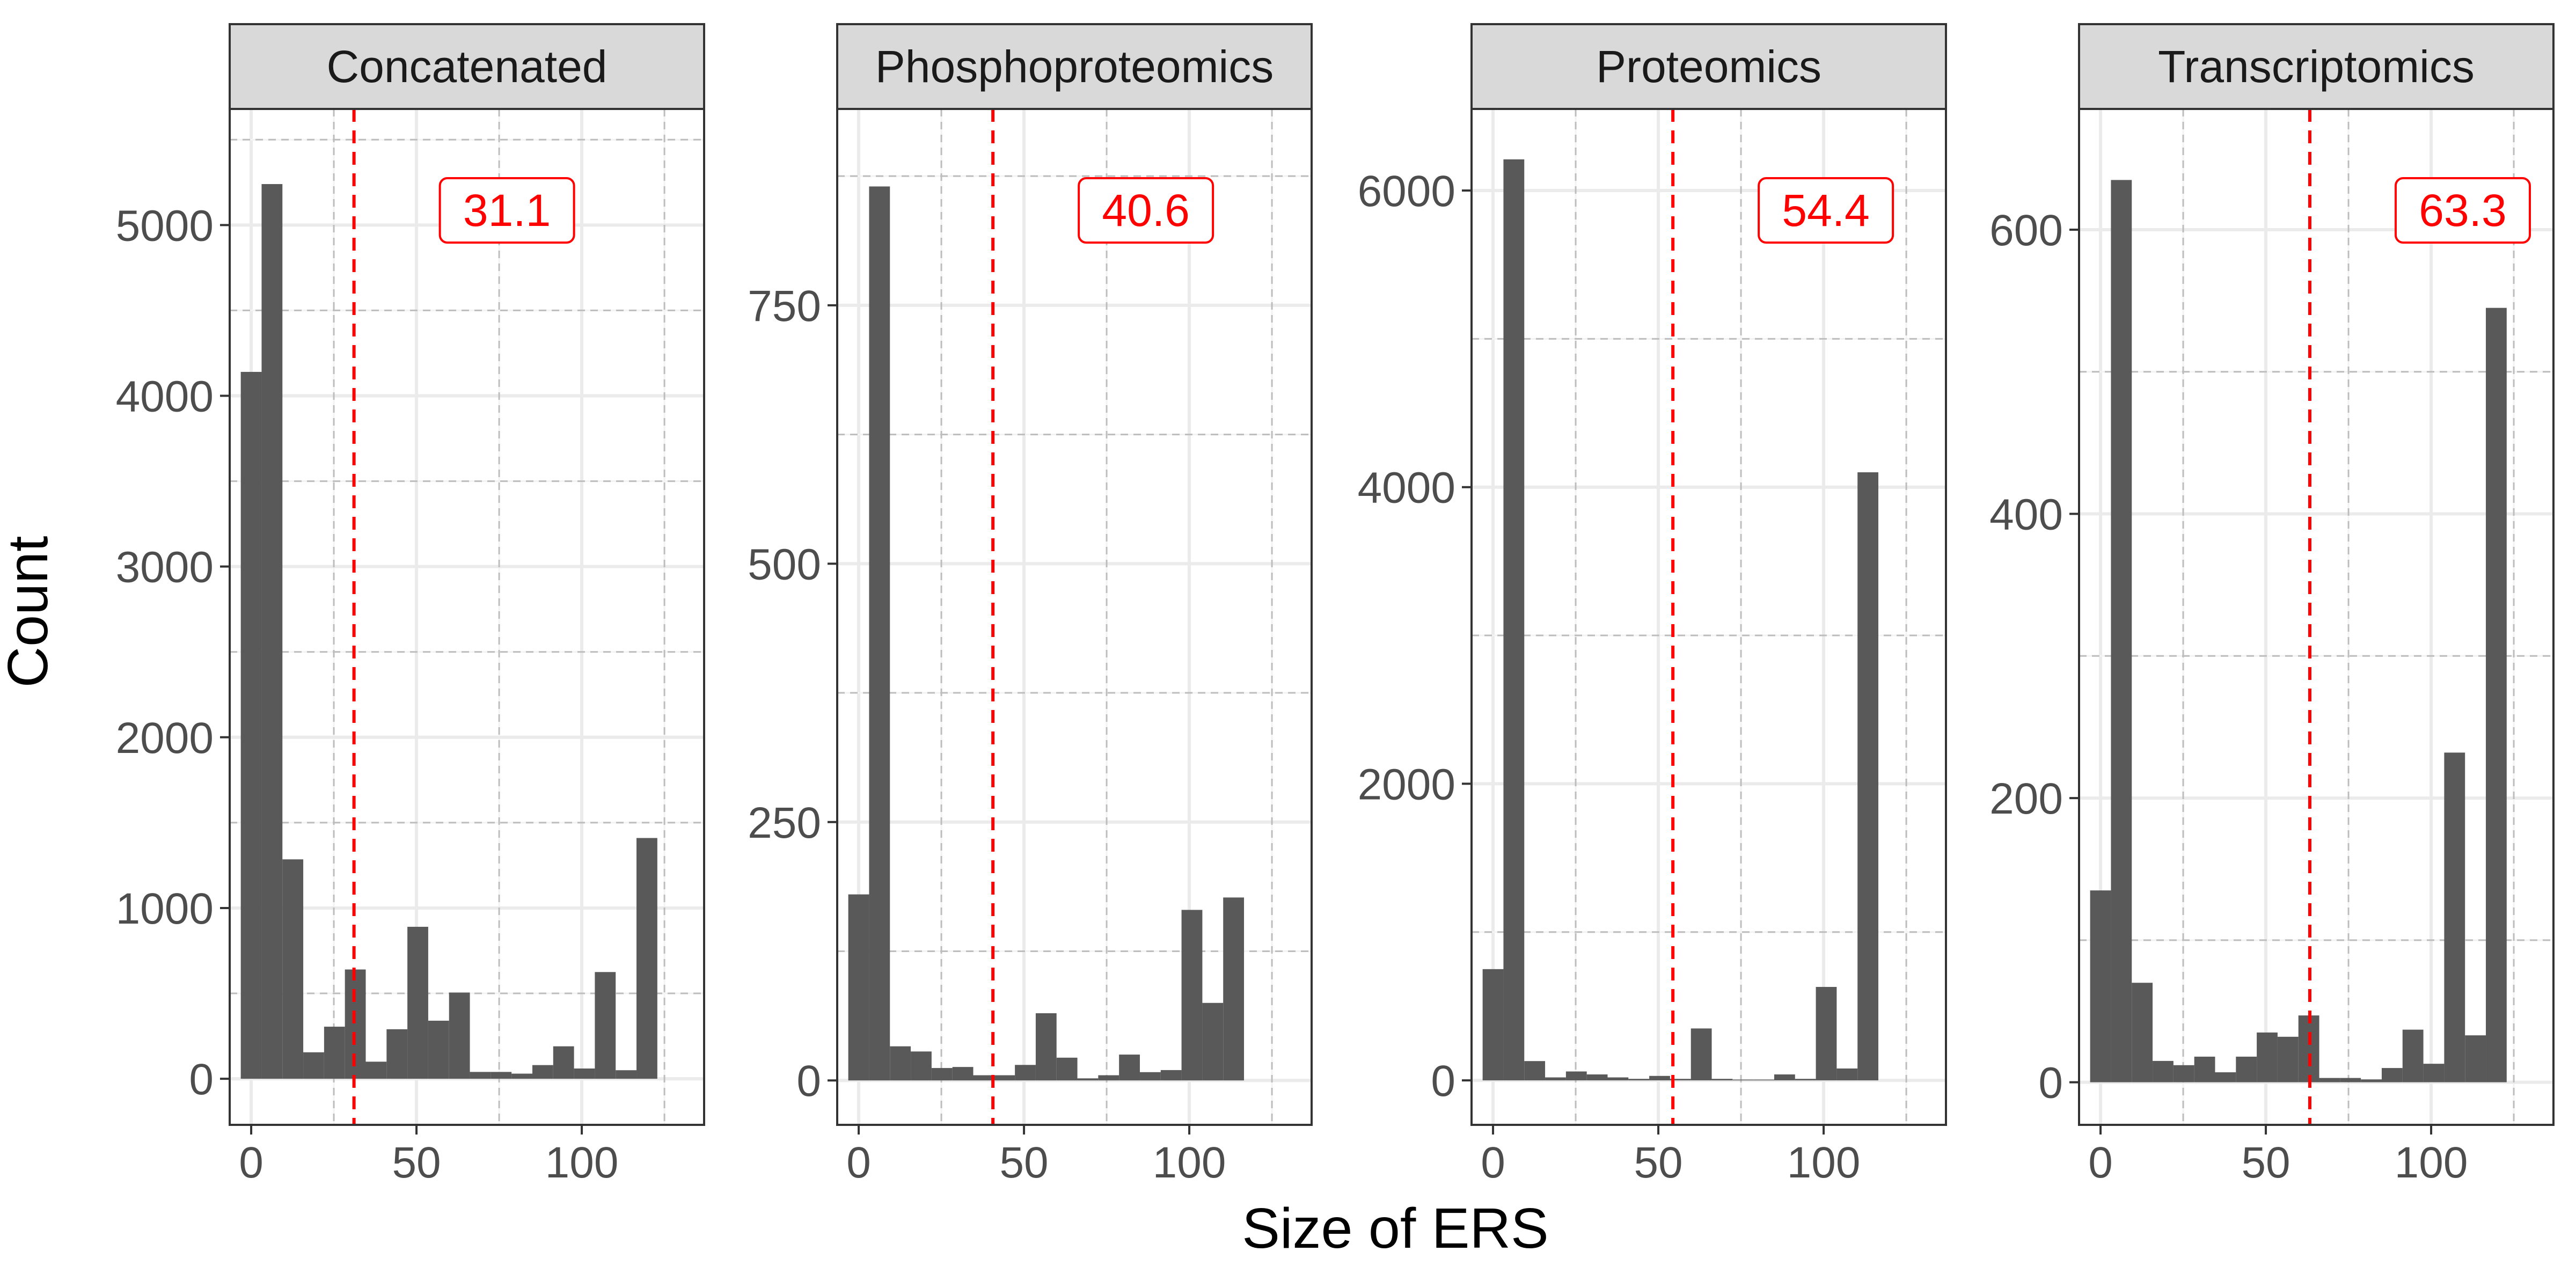 This screenshot has width=2576, height=1288. Describe the element at coordinates (1415, 636) in the screenshot. I see `y-axis-ticks: 0 2000 4000 6000` at that location.